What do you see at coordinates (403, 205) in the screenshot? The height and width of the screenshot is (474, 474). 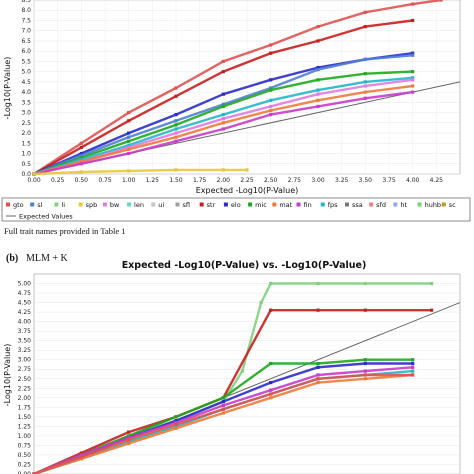 I see `legend-label-ht: ht` at bounding box center [403, 205].